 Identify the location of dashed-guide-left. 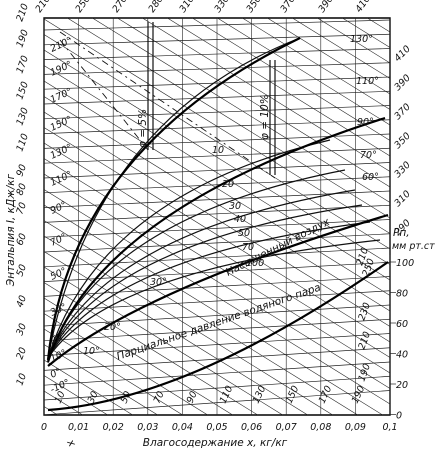
(104, 95).